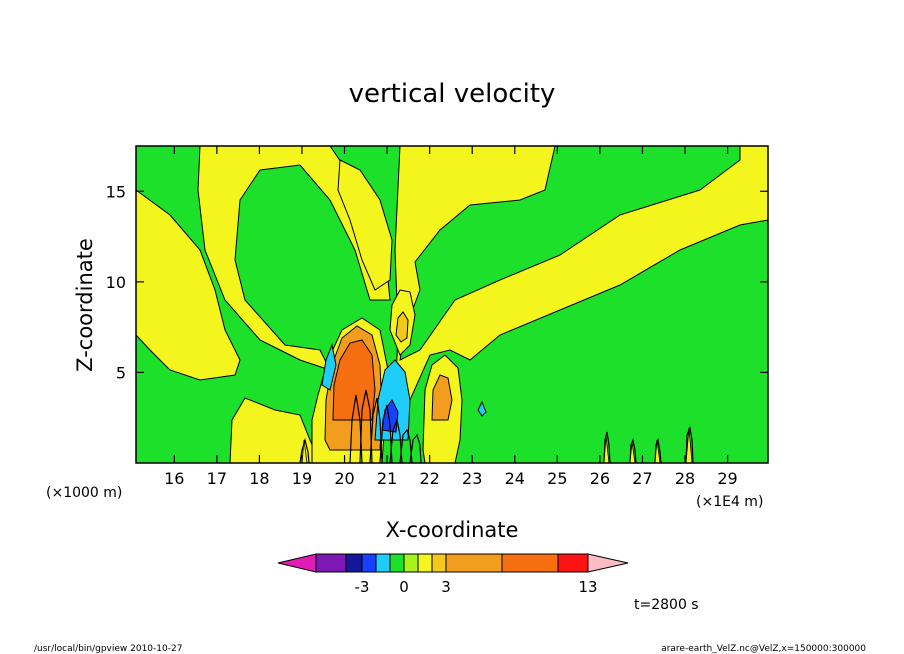  What do you see at coordinates (116, 191) in the screenshot?
I see `y-tick-label: 15` at bounding box center [116, 191].